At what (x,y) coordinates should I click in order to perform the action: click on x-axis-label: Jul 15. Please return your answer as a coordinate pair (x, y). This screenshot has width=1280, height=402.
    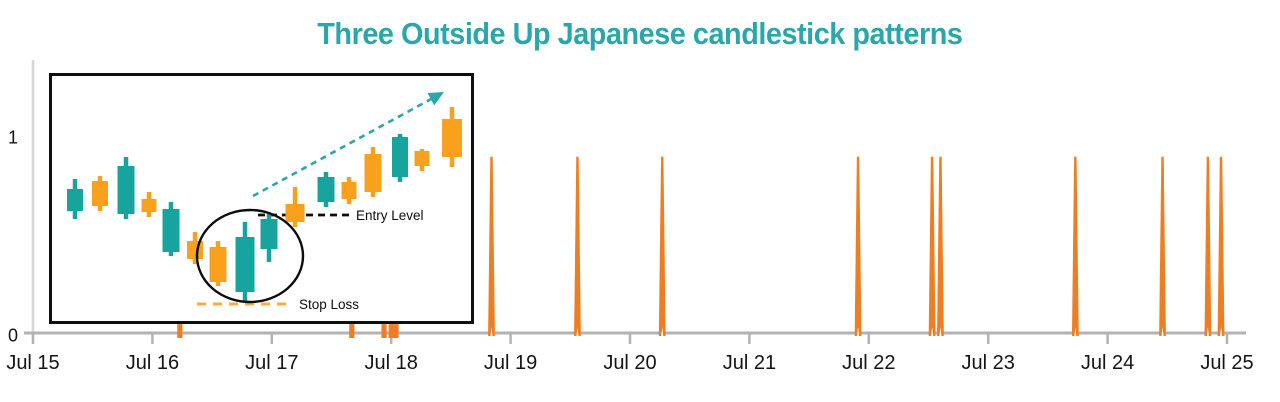
    Looking at the image, I should click on (32, 363).